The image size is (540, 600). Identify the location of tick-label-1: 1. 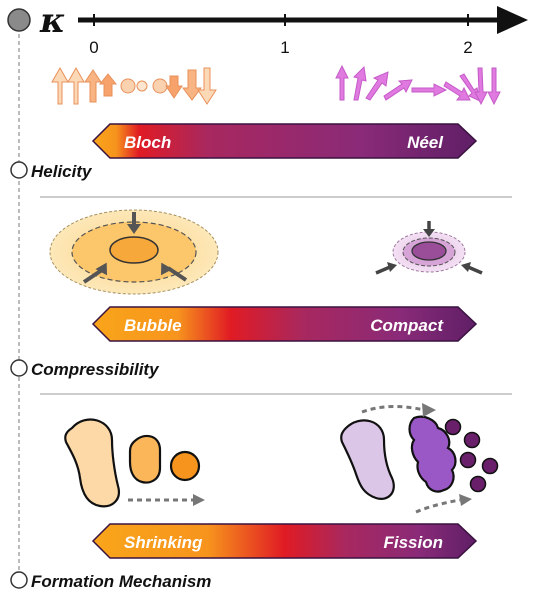
(284, 47).